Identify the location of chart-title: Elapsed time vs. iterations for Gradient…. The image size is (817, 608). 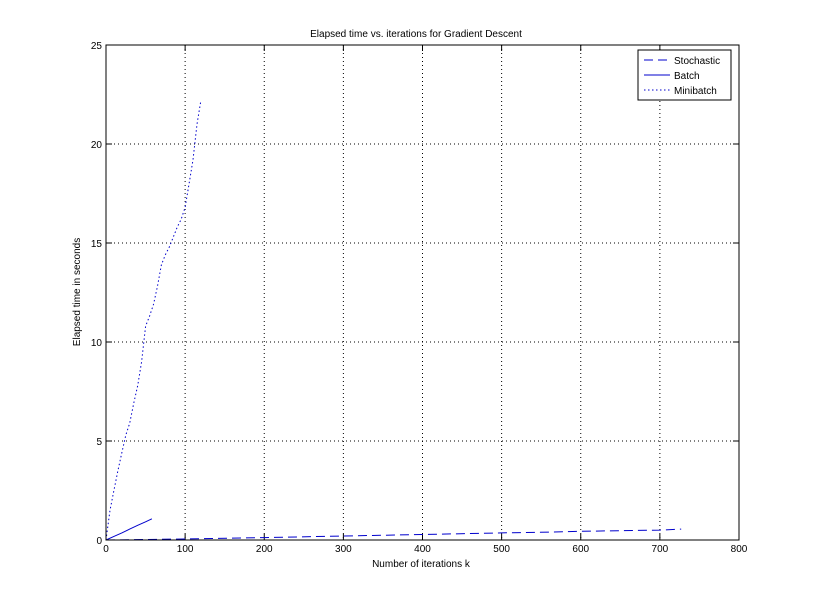
(416, 34).